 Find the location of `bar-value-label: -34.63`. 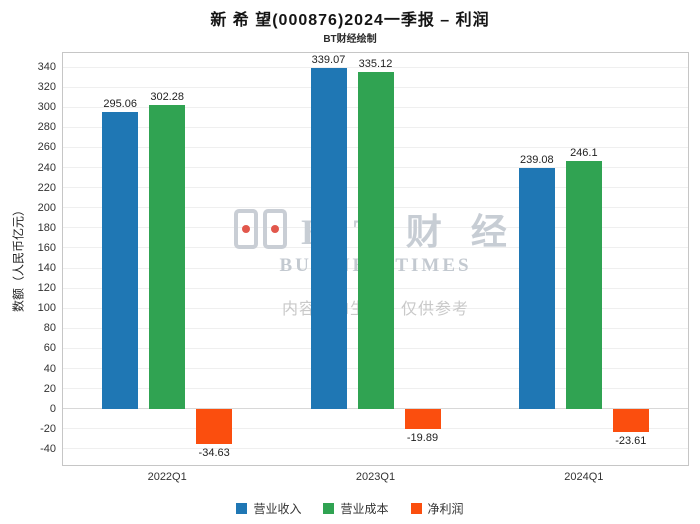

bar-value-label: -34.63 is located at coordinates (214, 452).